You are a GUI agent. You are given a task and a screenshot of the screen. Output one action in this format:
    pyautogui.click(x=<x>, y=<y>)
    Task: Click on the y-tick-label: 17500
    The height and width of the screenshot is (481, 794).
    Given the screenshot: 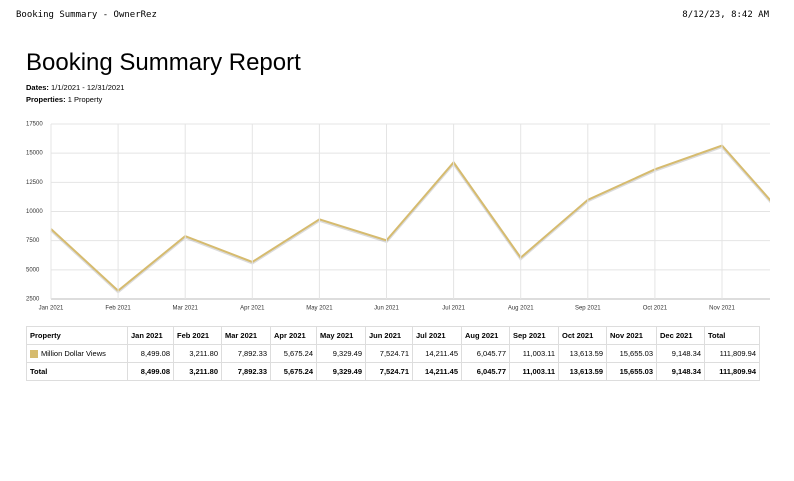 What is the action you would take?
    pyautogui.click(x=34, y=125)
    